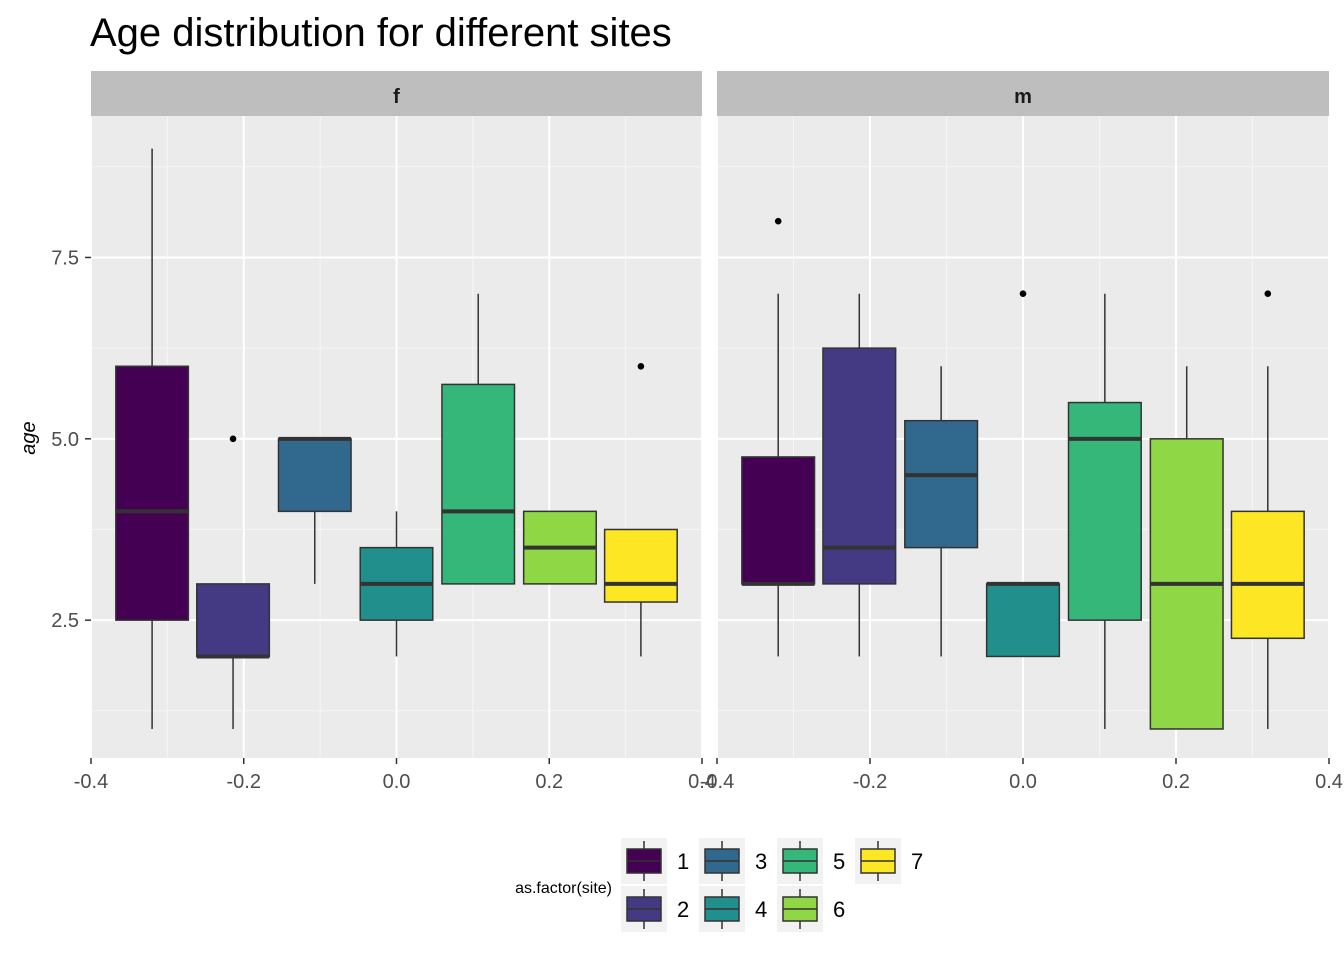  What do you see at coordinates (381, 33) in the screenshot?
I see `chart-title: Age distribution for different sites` at bounding box center [381, 33].